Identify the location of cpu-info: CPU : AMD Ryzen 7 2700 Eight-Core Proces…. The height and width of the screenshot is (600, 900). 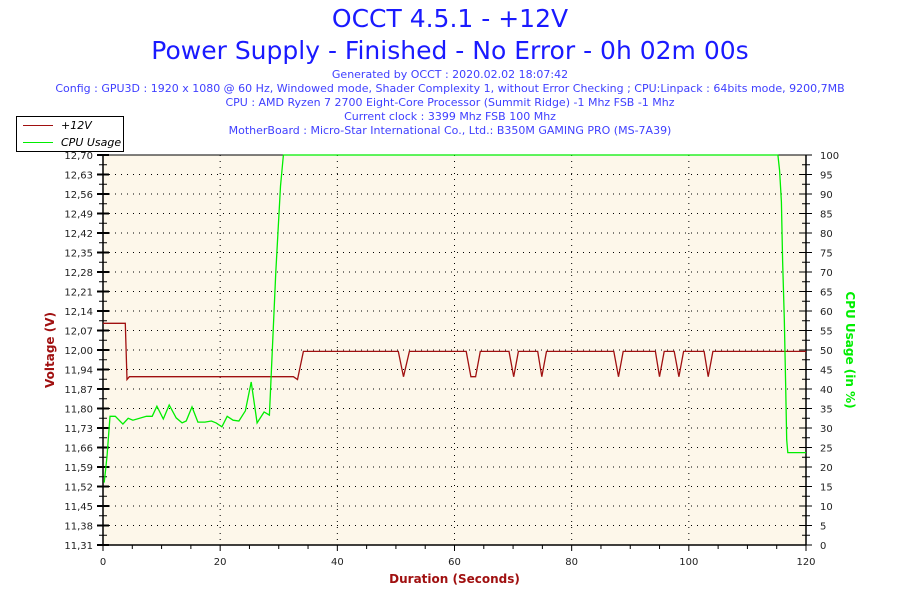
(450, 102).